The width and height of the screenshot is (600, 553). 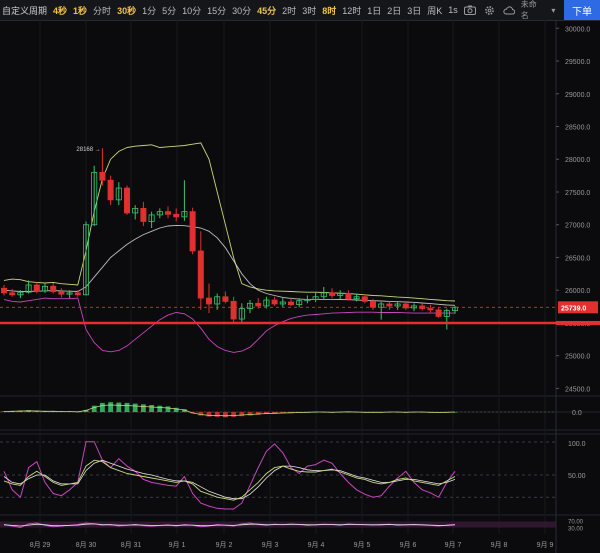 I want to click on macd-tick-label: 0.0, so click(x=577, y=413).